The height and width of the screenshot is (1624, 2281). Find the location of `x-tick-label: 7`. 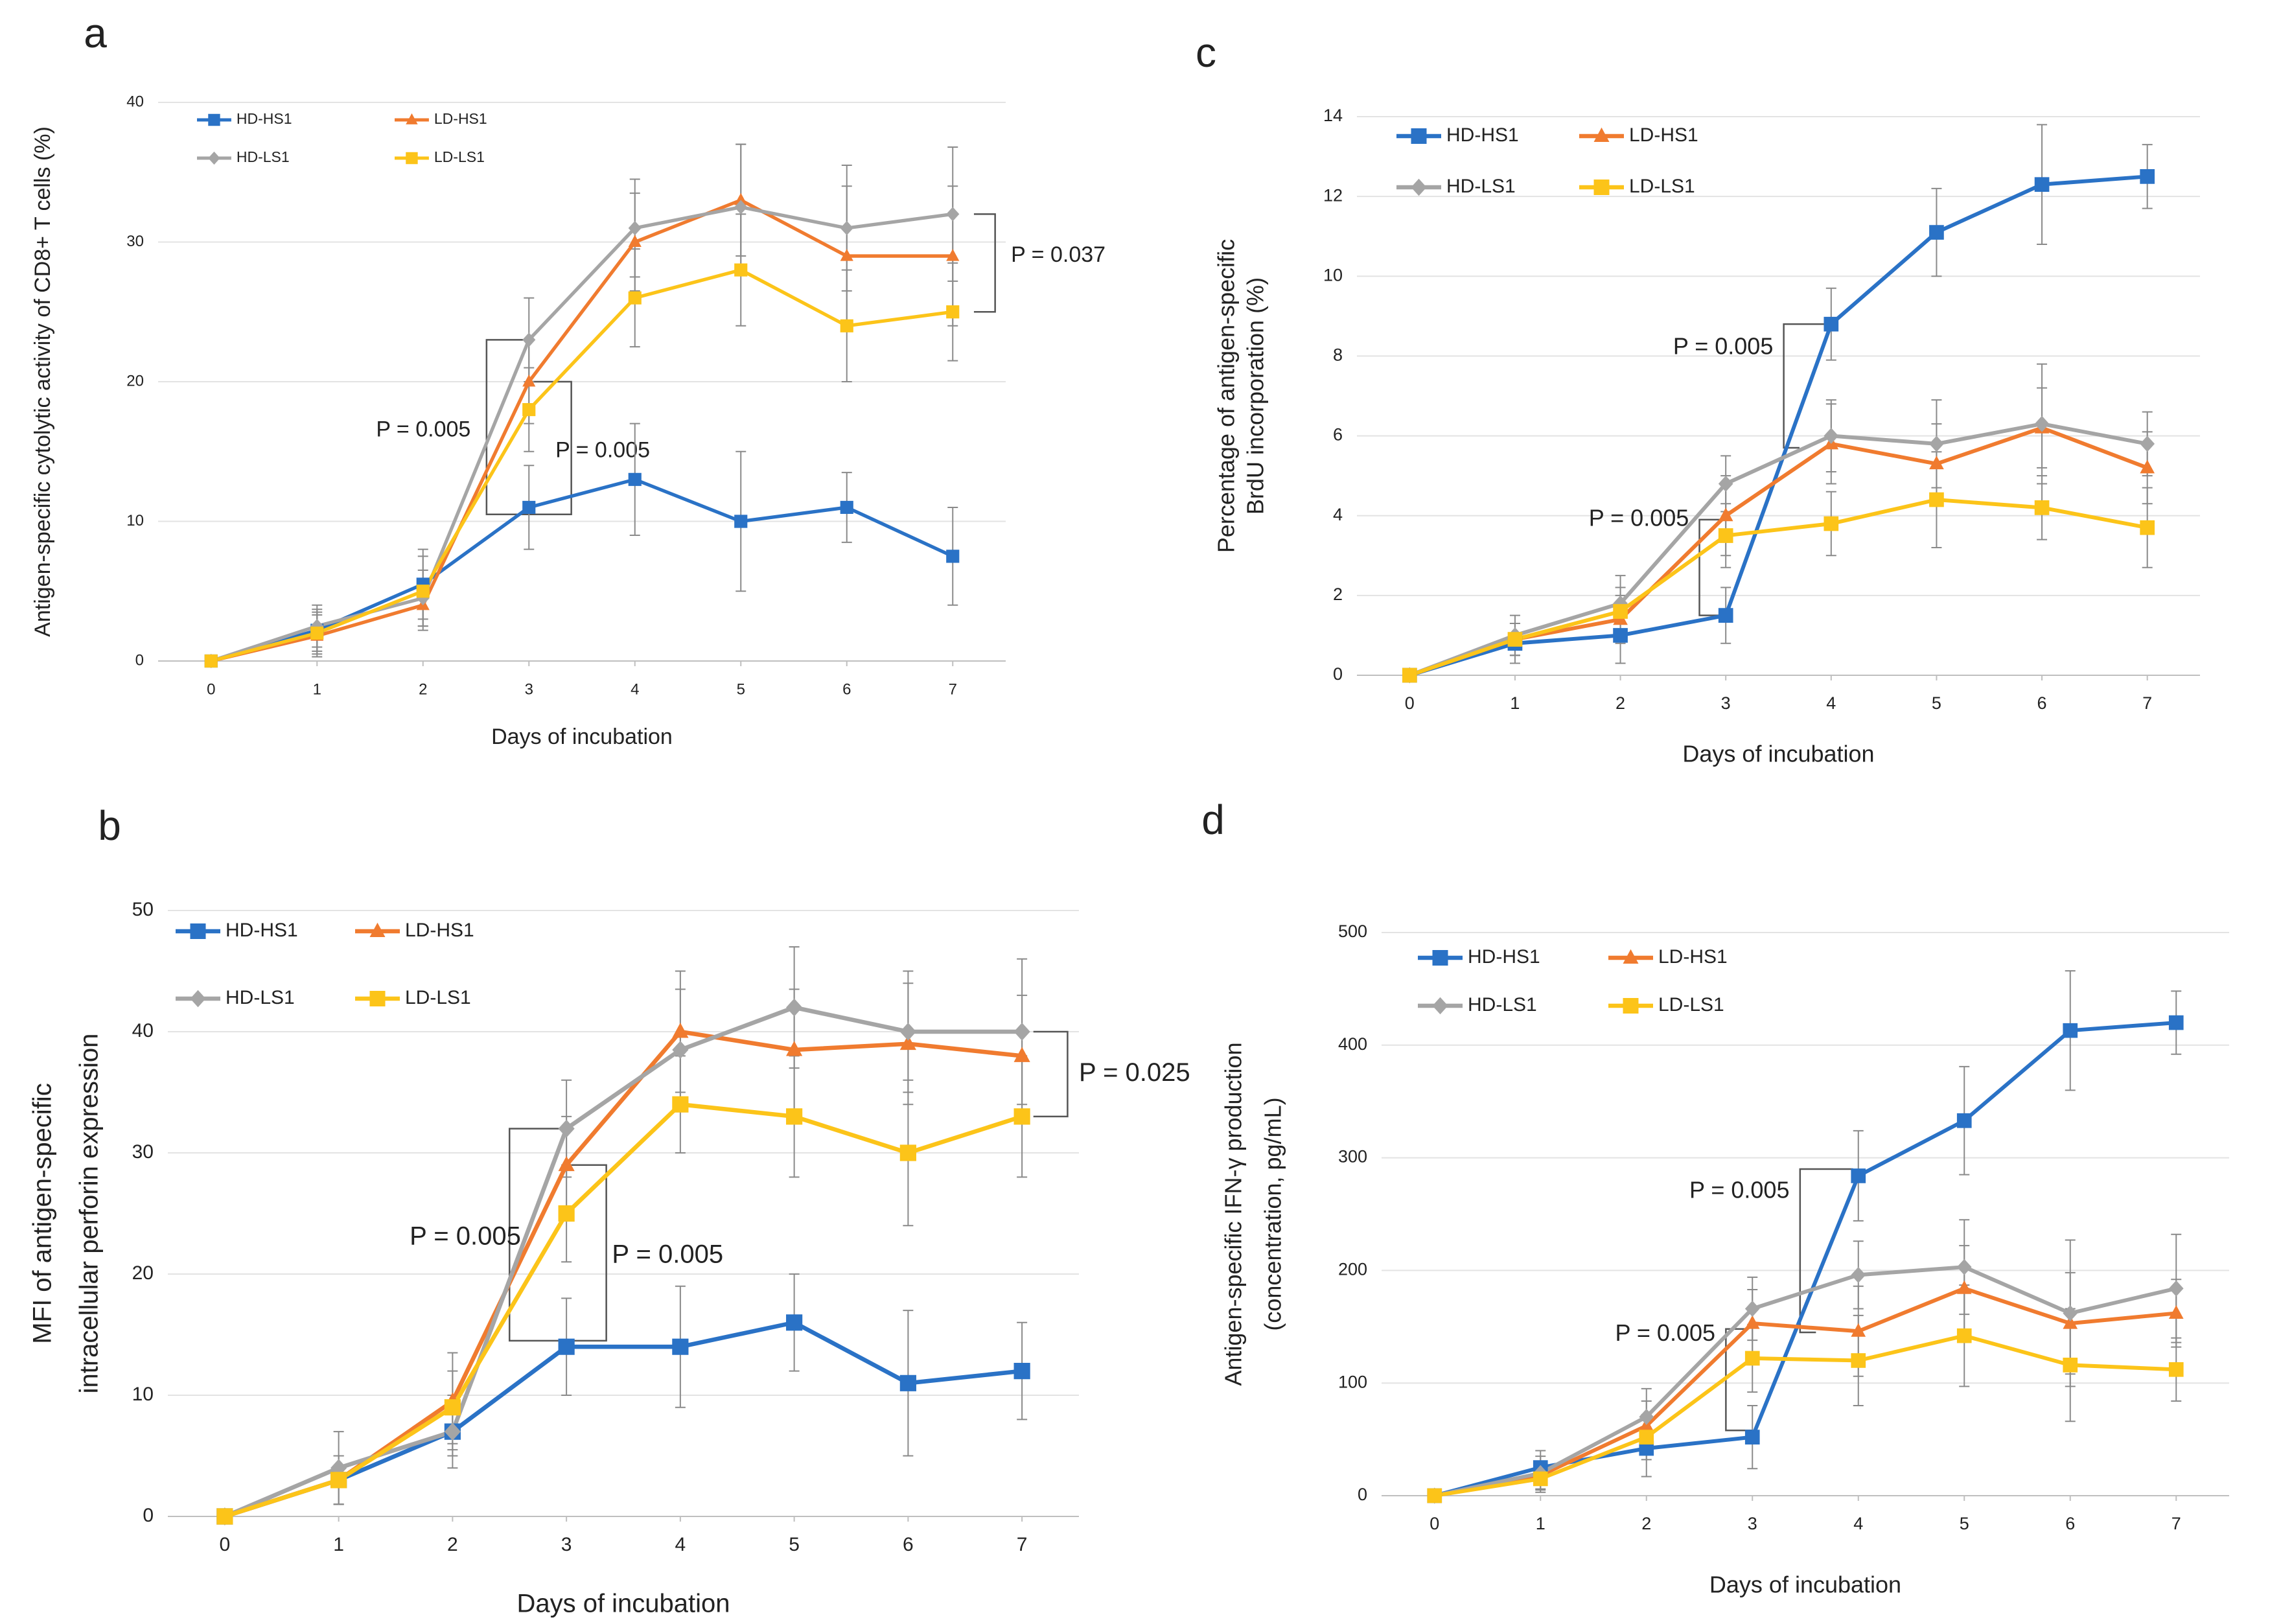

x-tick-label: 7 is located at coordinates (953, 689).